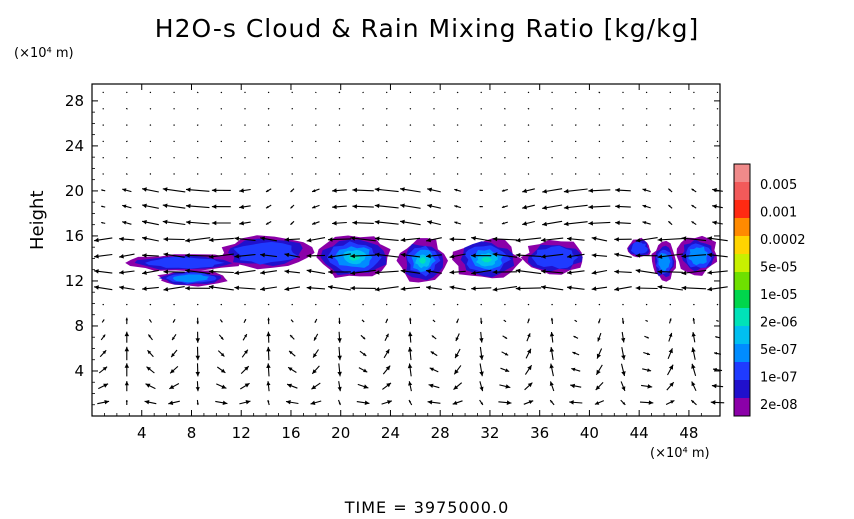 The height and width of the screenshot is (519, 854). What do you see at coordinates (74, 281) in the screenshot?
I see `y-tick-label-12: 12` at bounding box center [74, 281].